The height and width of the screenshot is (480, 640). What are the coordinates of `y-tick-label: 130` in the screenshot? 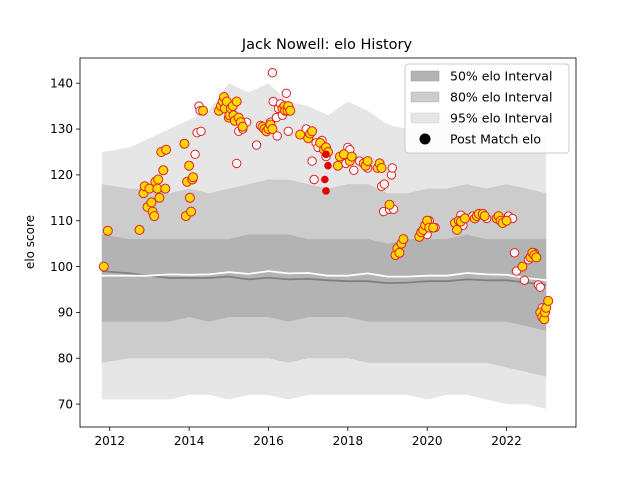 It's located at (61, 129).